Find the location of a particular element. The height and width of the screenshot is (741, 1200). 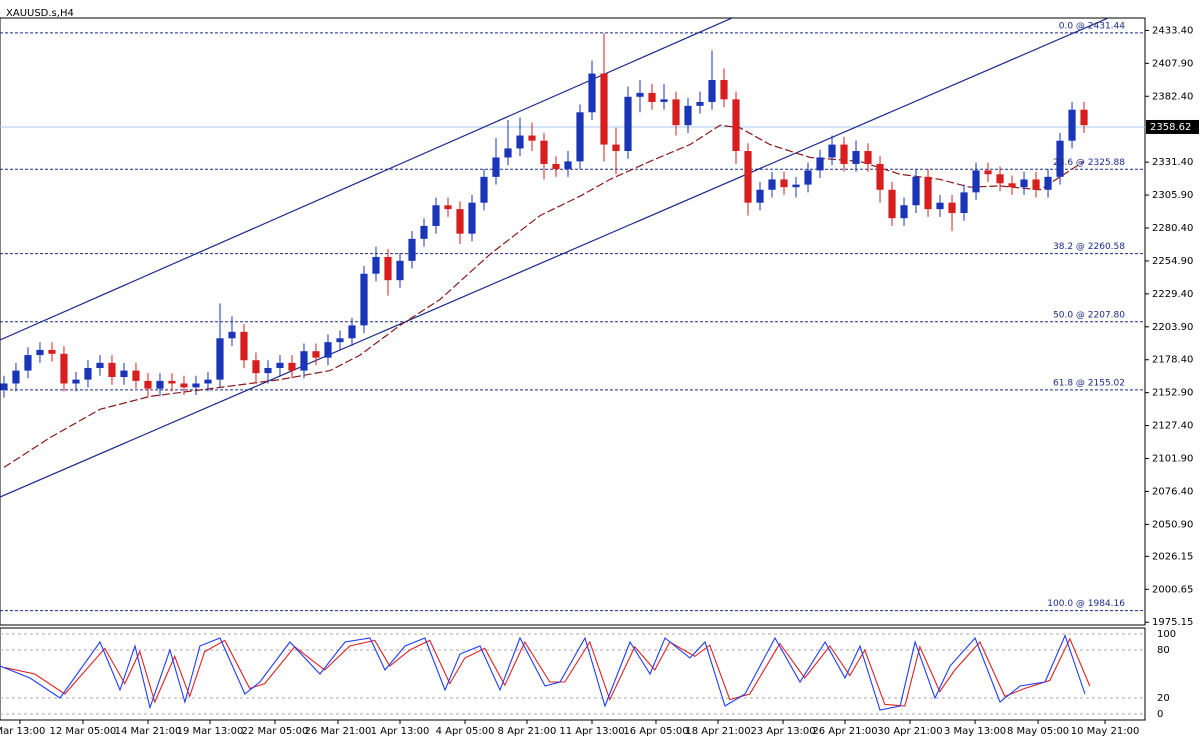

current-price-box is located at coordinates (1172, 126).